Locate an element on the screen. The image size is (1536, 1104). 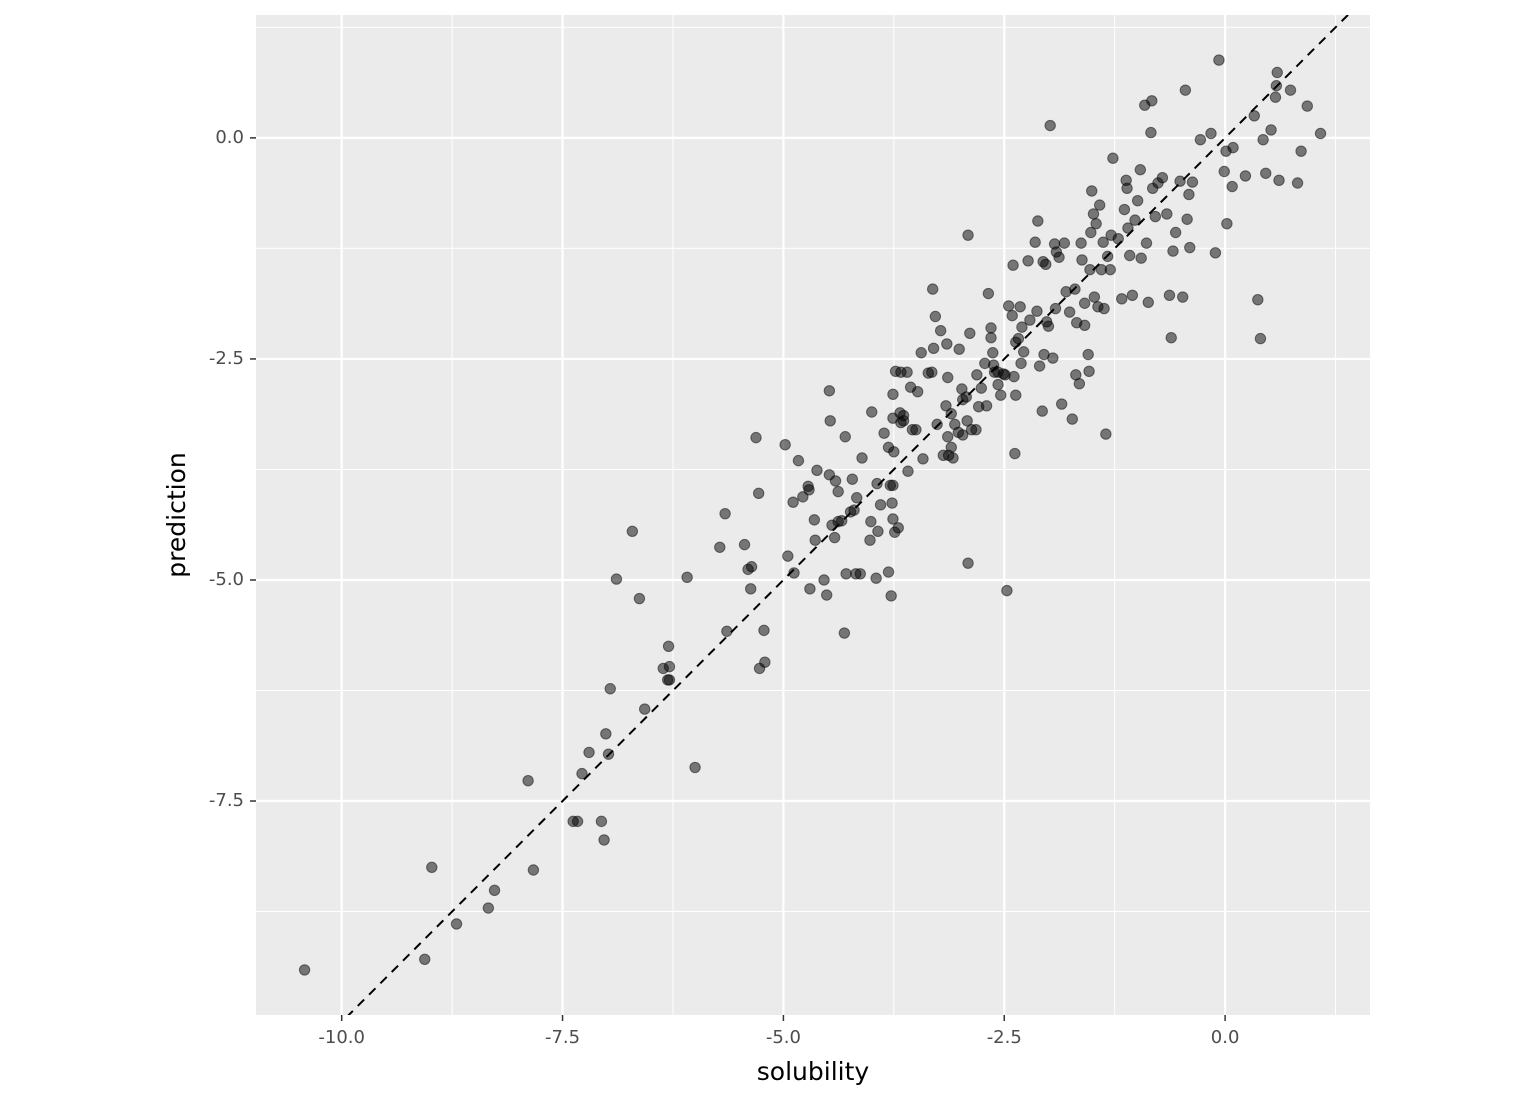
y-tick-label: -7.5 is located at coordinates (226, 800).